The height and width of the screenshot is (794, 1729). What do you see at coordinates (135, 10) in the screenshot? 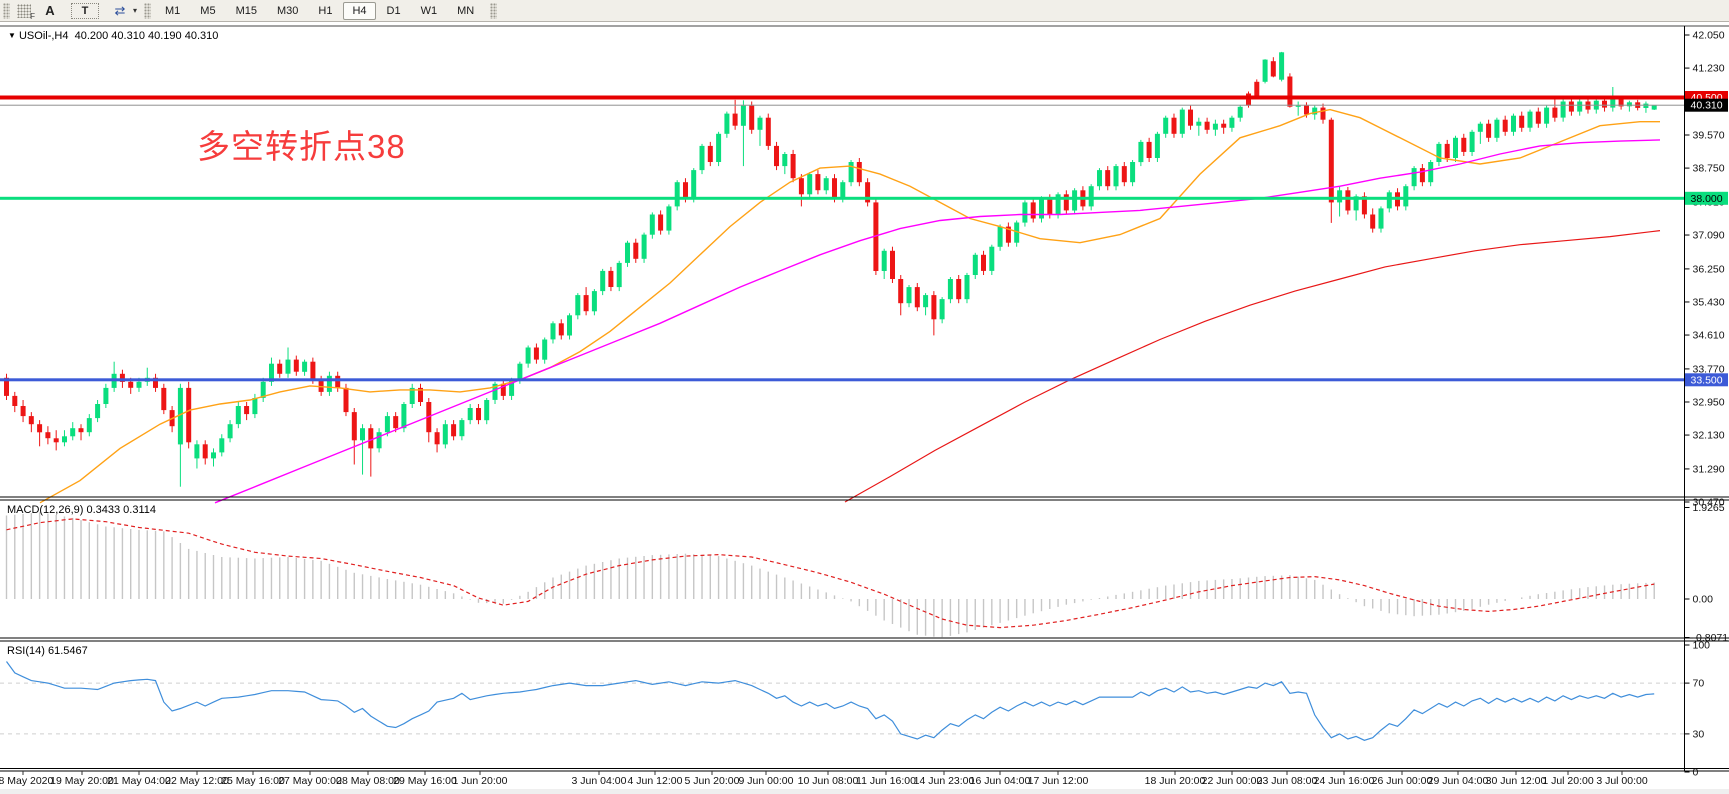
I see `chevron-down-icon: ▾` at bounding box center [135, 10].